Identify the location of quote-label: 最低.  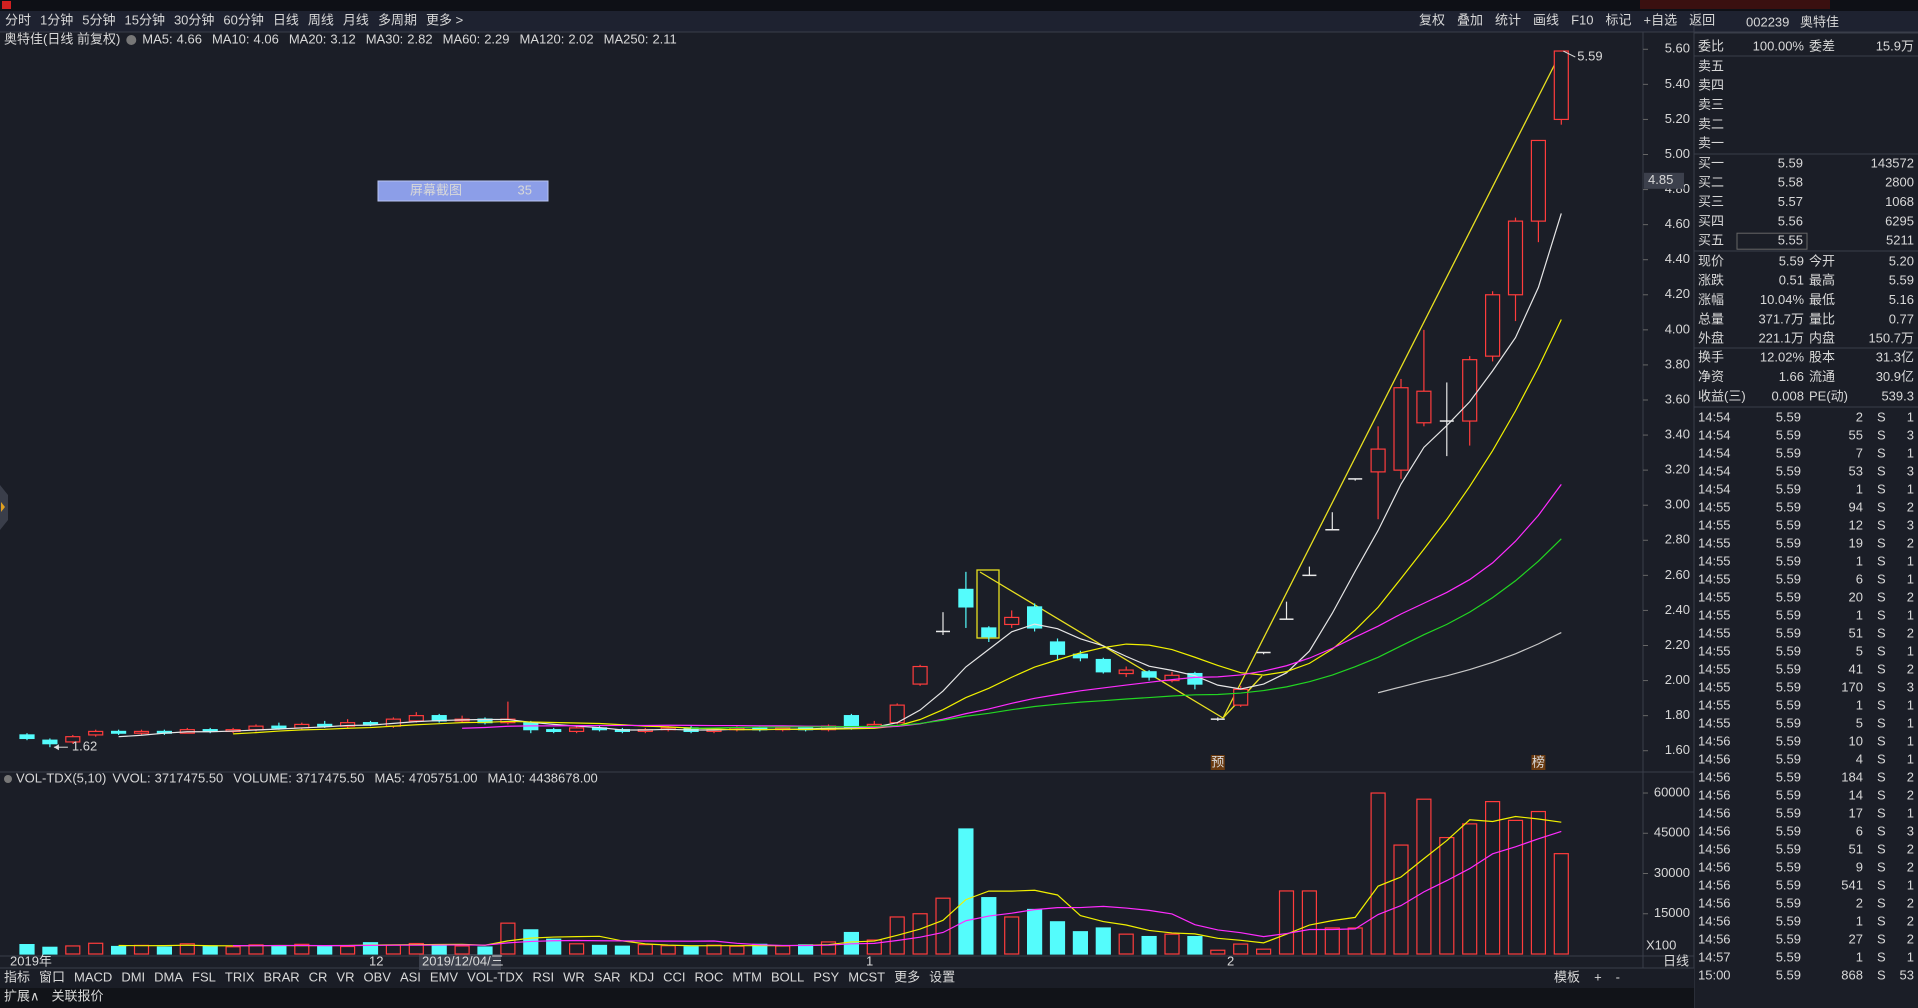
(1822, 299).